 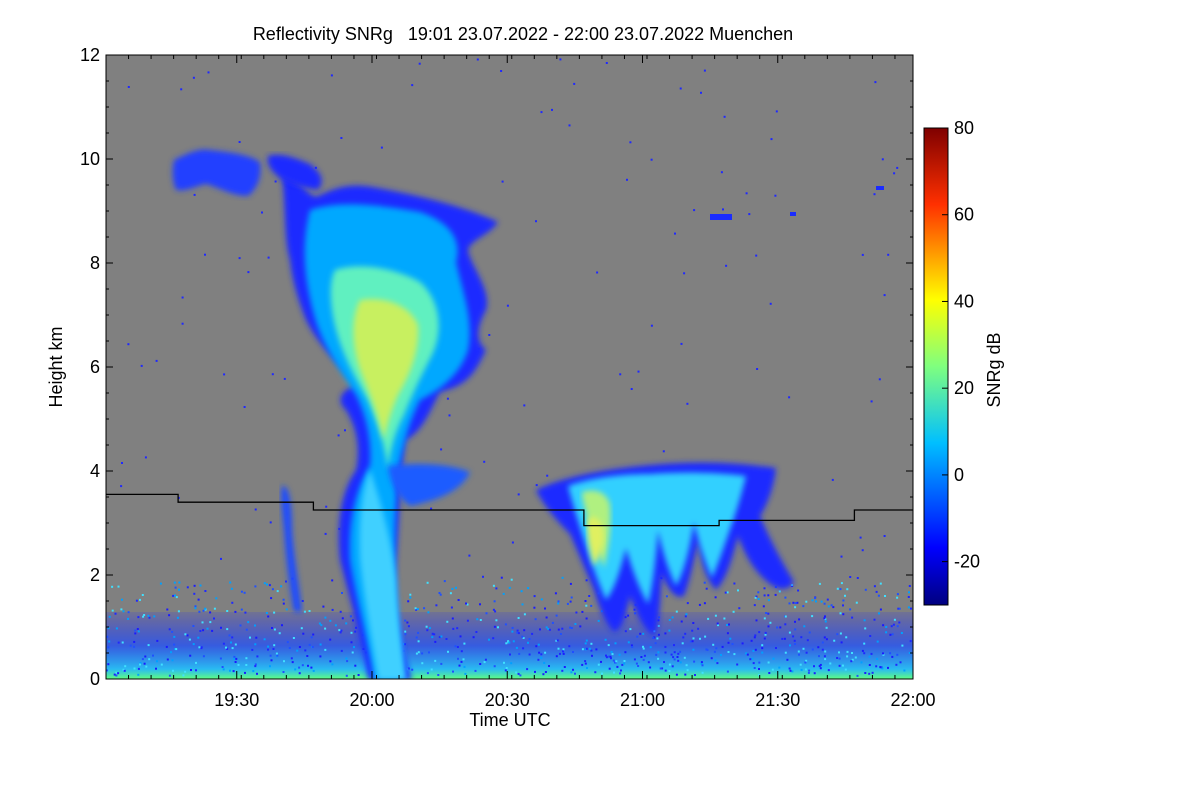 What do you see at coordinates (964, 215) in the screenshot?
I see `colorbar-tick-label: 60` at bounding box center [964, 215].